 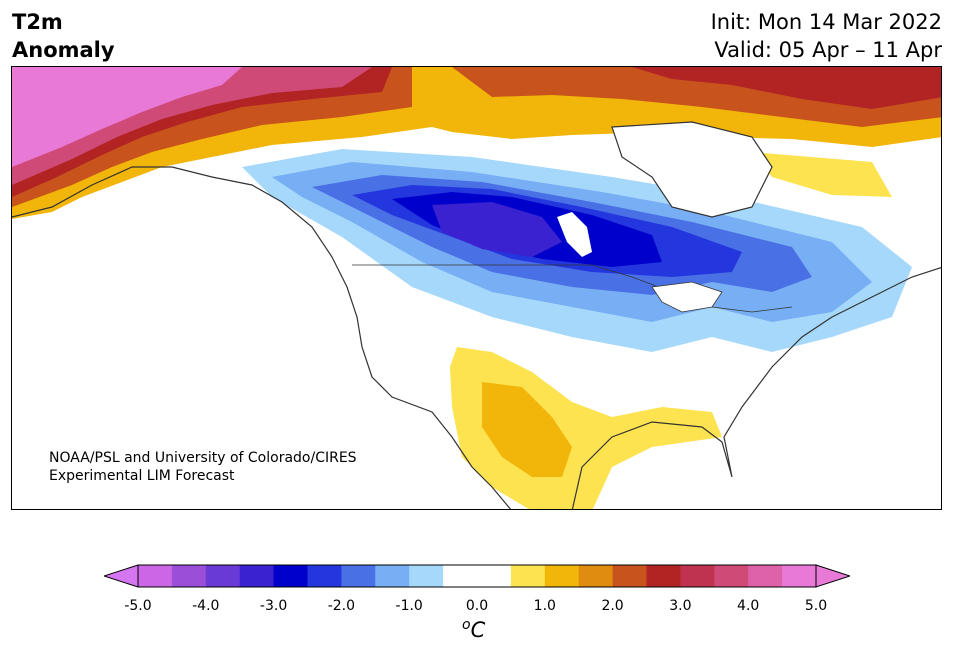 I want to click on warm-anomaly-southwest-core, so click(x=527, y=429).